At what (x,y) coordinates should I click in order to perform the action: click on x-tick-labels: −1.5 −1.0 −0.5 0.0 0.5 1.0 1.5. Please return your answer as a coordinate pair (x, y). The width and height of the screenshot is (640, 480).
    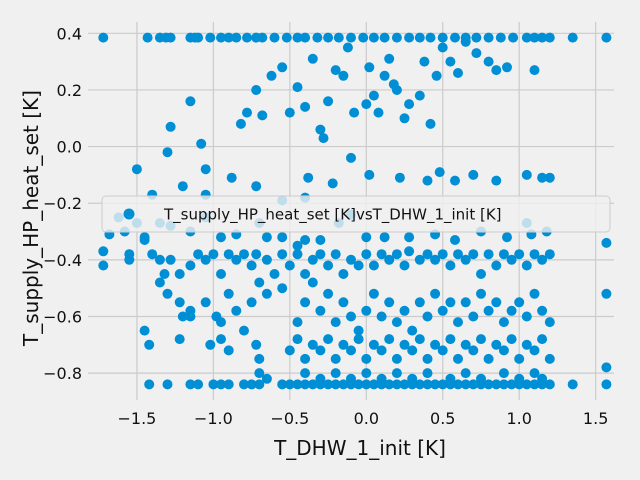
    Looking at the image, I should click on (363, 418).